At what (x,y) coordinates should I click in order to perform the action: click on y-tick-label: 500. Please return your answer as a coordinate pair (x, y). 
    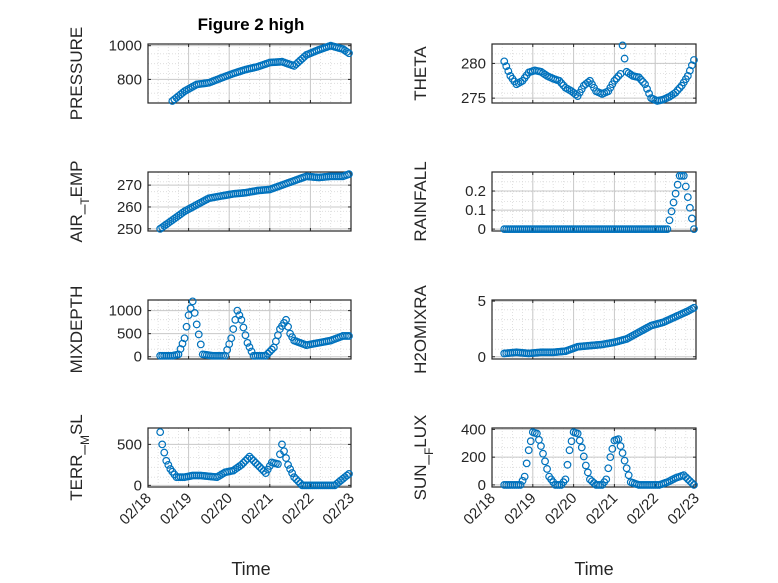
    Looking at the image, I should click on (129, 444).